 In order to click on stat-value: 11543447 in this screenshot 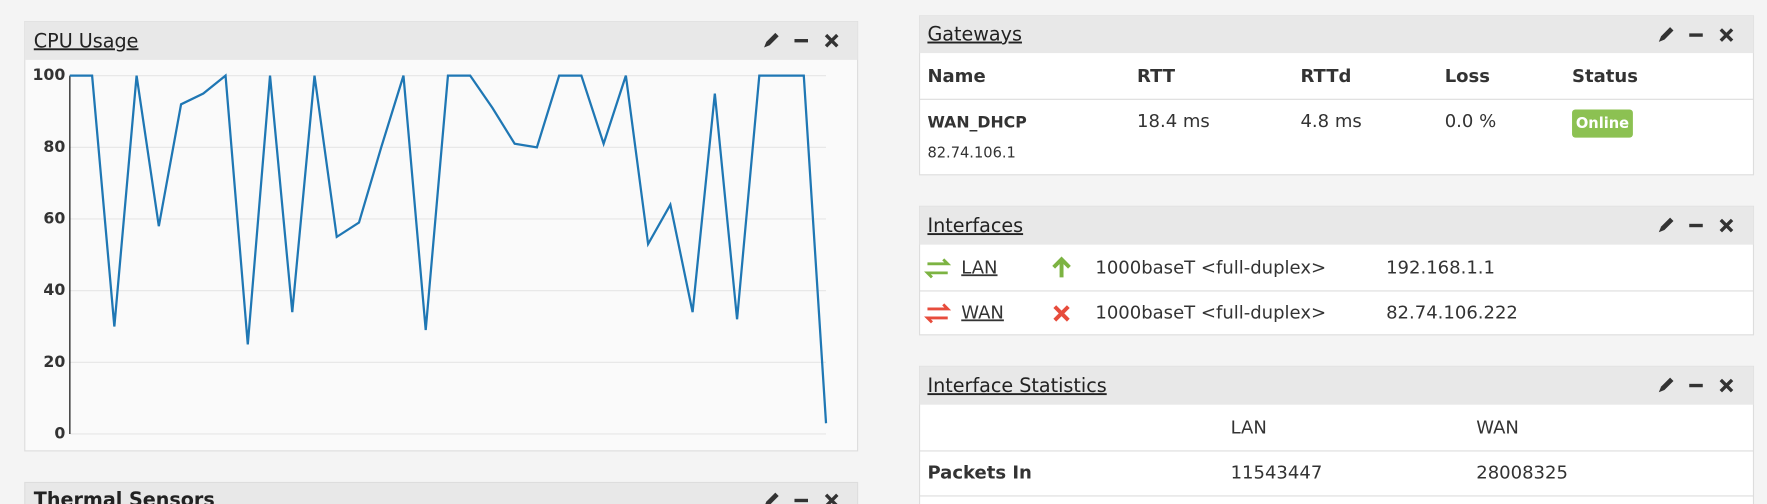, I will do `click(1277, 472)`.